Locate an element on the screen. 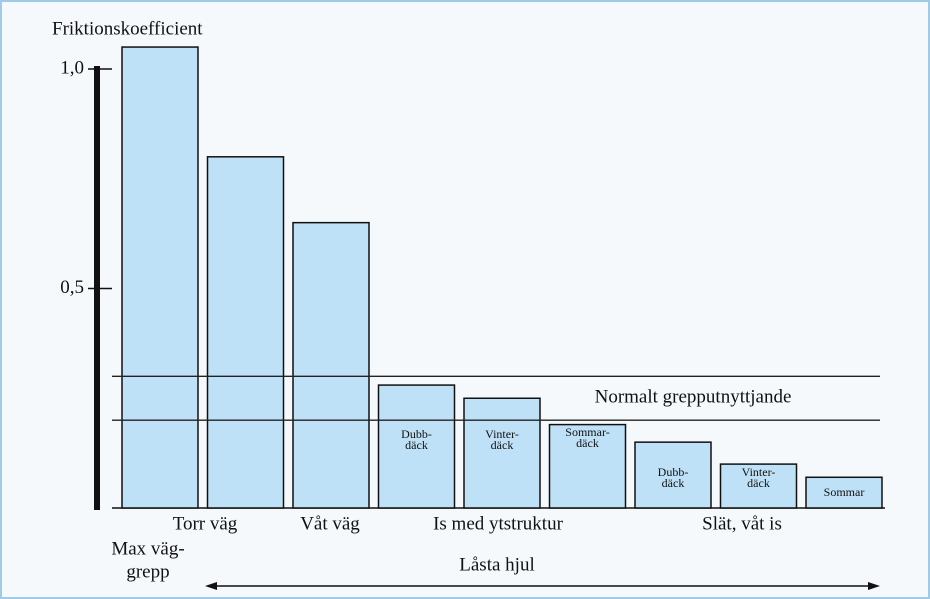 The image size is (930, 599). group-label: Is med ytstruktur is located at coordinates (498, 523).